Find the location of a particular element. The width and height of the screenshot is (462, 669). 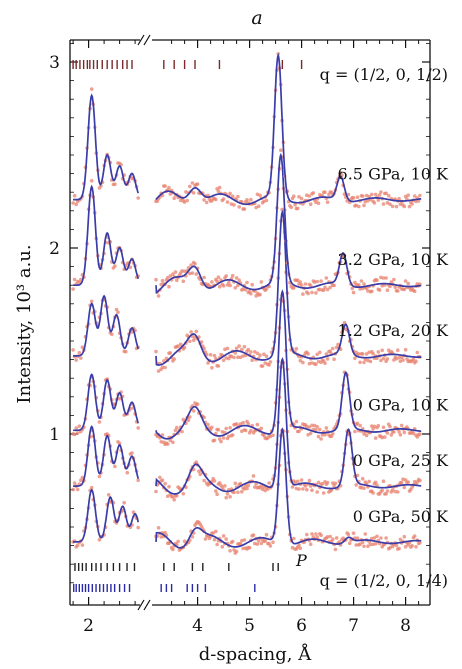

panel-label: a is located at coordinates (256, 18).